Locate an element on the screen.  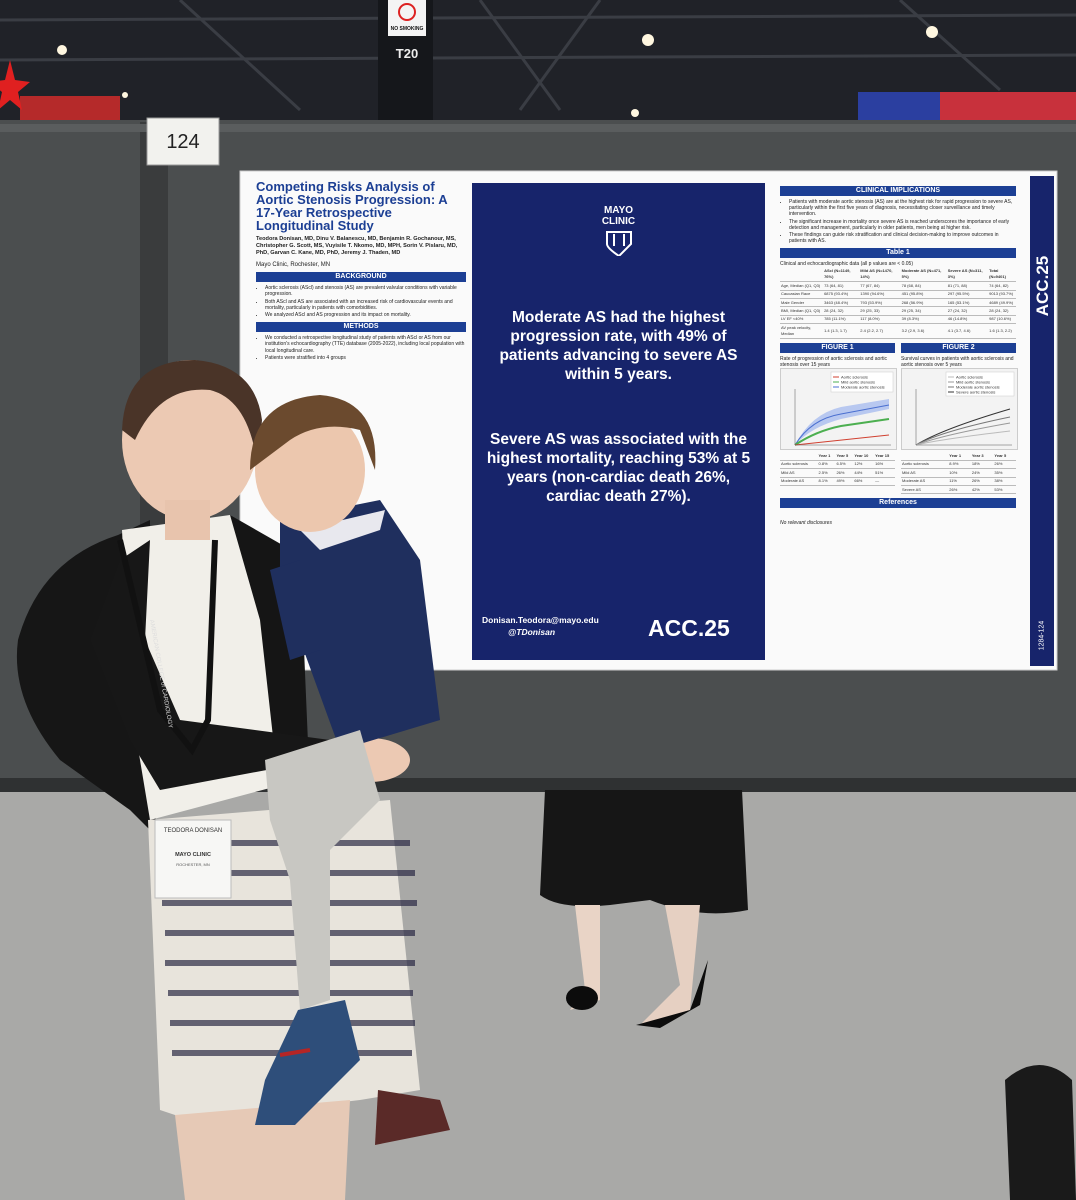
section-heading: METHODS is located at coordinates (361, 327).